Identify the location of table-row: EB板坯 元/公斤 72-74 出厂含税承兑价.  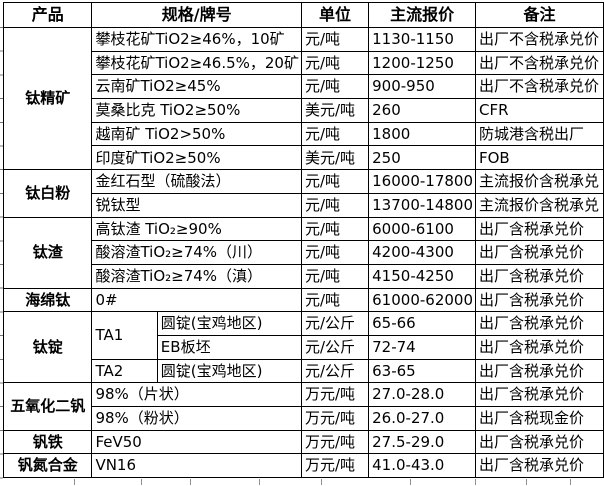
(304, 347).